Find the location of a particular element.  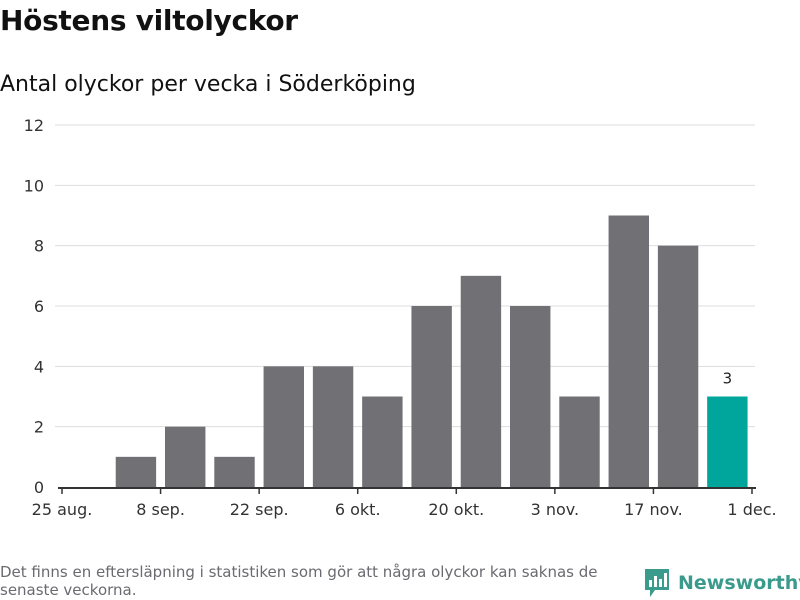

x-tick-label: 1 dec. is located at coordinates (751, 509).